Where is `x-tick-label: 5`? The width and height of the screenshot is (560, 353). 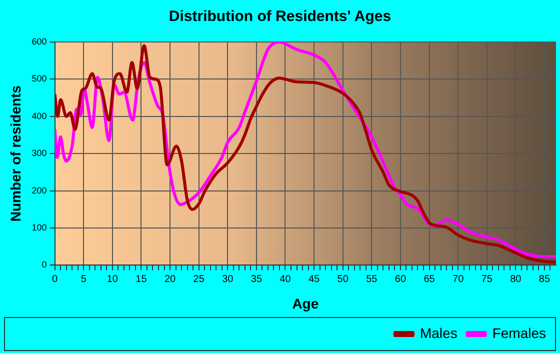
x-tick-label: 5 is located at coordinates (83, 279).